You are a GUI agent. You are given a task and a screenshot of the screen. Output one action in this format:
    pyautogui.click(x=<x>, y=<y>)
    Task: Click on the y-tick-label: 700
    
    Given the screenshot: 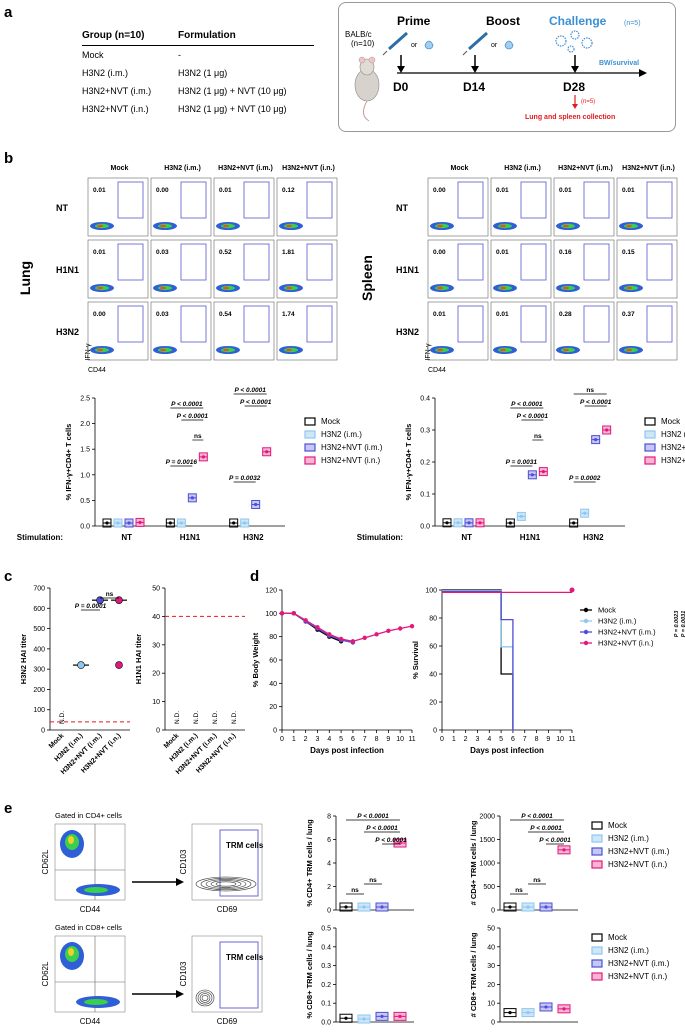 What is the action you would take?
    pyautogui.click(x=39, y=589)
    